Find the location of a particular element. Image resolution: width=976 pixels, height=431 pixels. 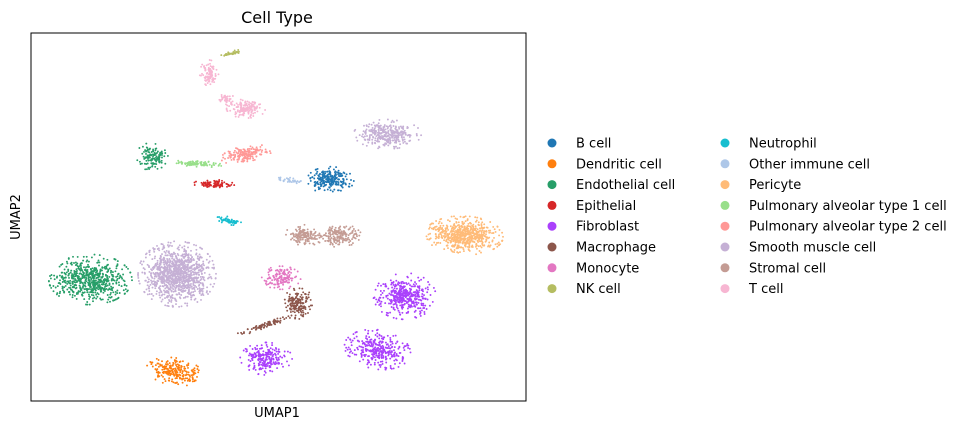

series-other-immune-cell is located at coordinates (289, 180).